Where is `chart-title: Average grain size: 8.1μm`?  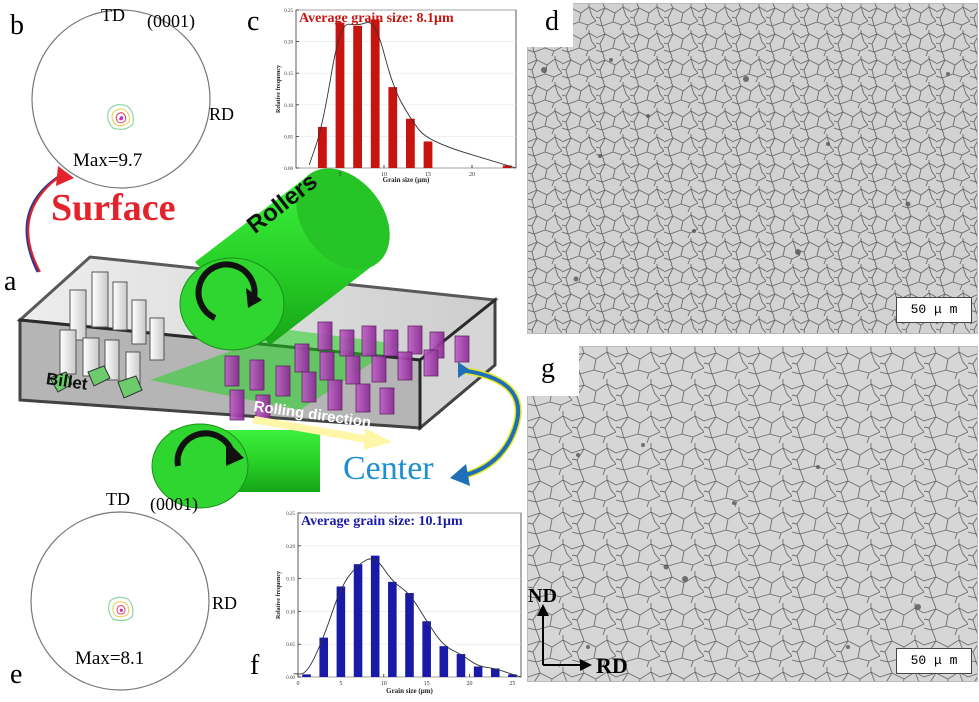 chart-title: Average grain size: 8.1μm is located at coordinates (376, 18).